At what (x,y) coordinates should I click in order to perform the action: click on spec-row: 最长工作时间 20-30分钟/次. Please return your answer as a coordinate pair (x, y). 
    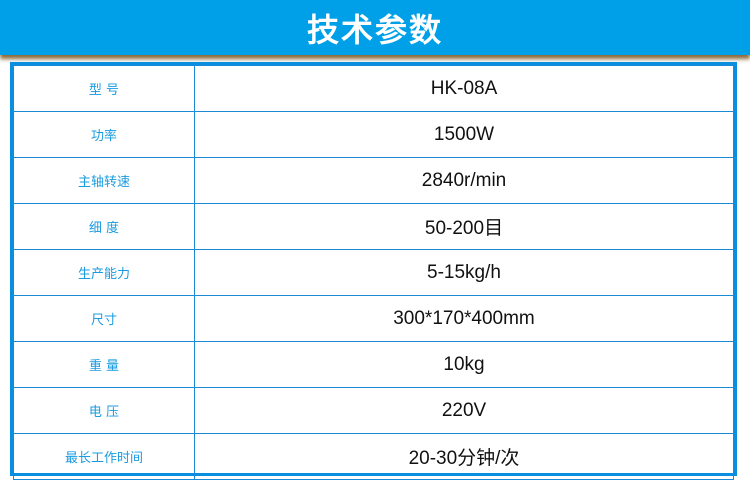
    Looking at the image, I should click on (373, 456).